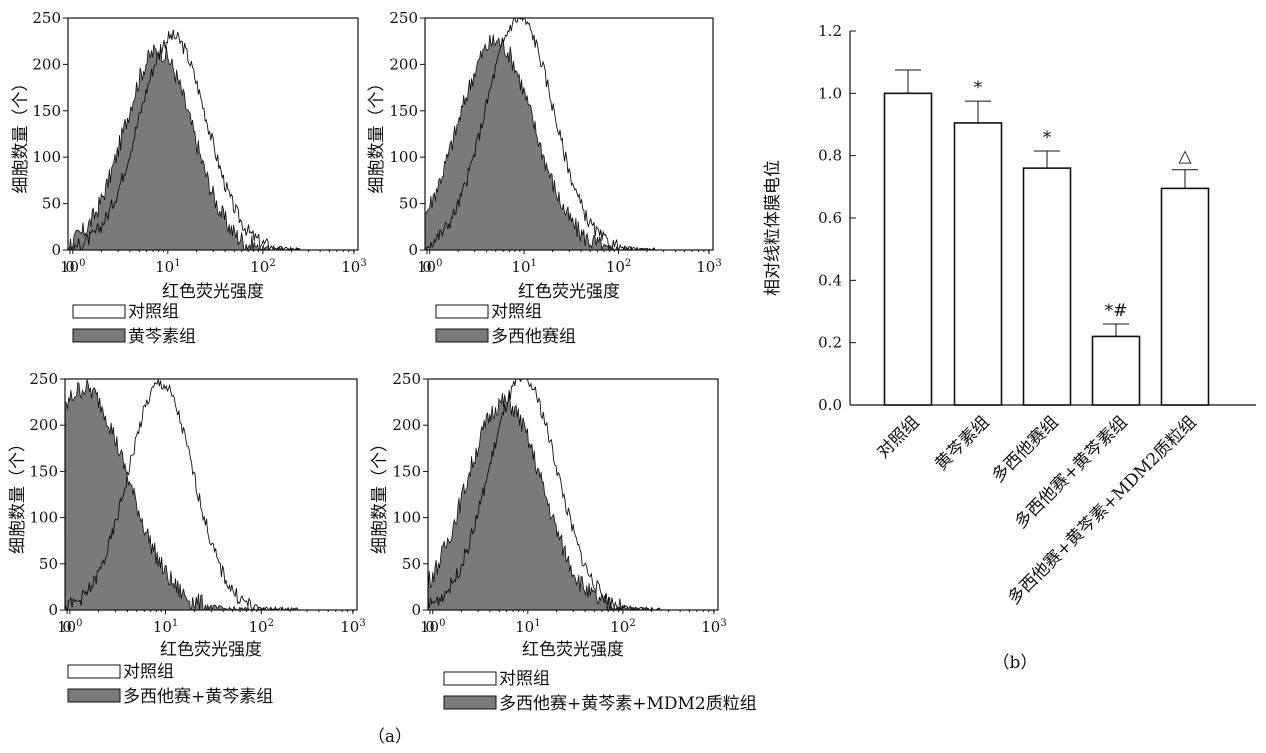 The height and width of the screenshot is (753, 1266). I want to click on legend-label-treated: 多西他赛+黄芩素组, so click(198, 696).